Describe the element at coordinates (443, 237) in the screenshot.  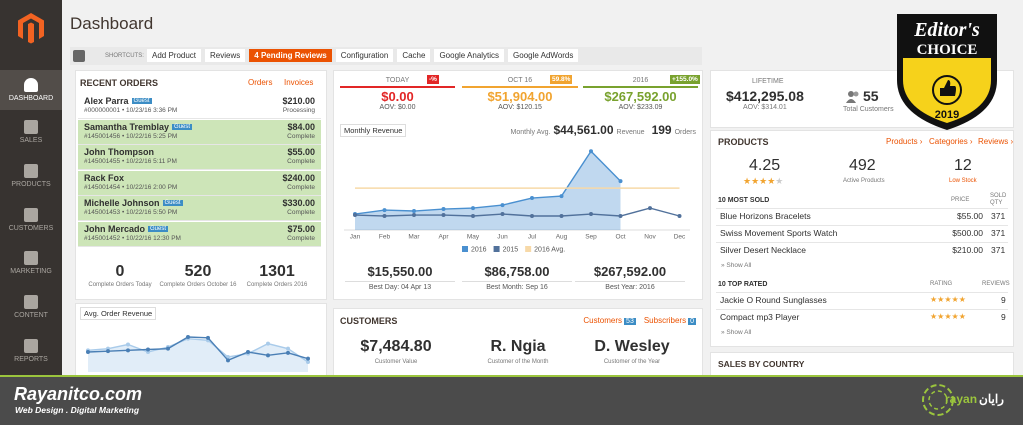
I see `x-tick-label: Apr` at that location.